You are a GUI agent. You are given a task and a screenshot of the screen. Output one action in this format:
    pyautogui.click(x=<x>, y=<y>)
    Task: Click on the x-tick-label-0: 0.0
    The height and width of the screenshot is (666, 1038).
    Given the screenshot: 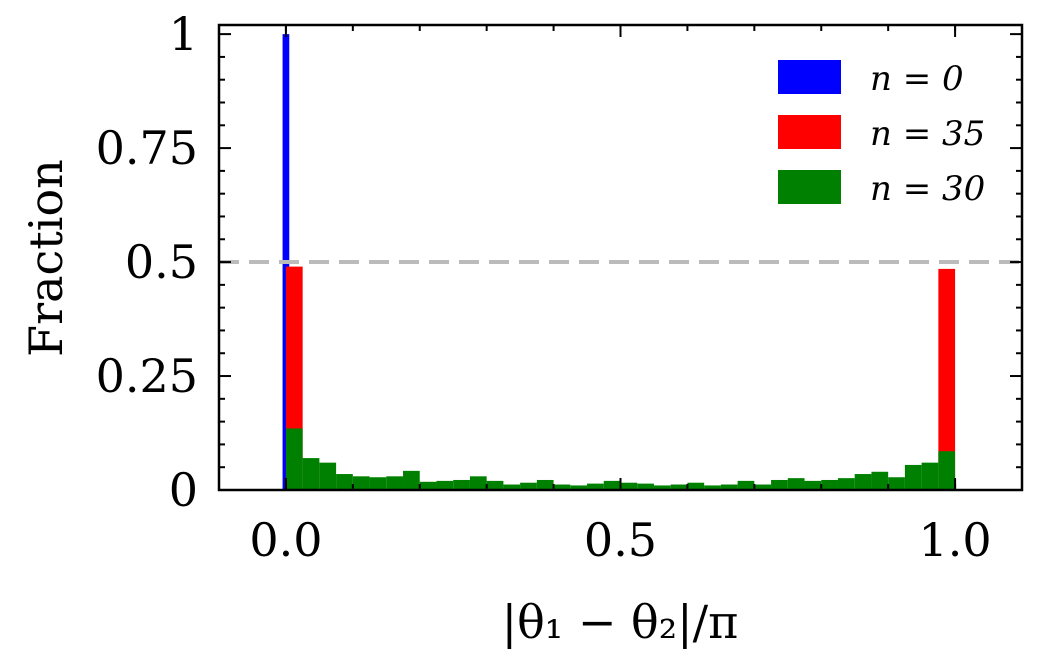 What is the action you would take?
    pyautogui.click(x=285, y=540)
    